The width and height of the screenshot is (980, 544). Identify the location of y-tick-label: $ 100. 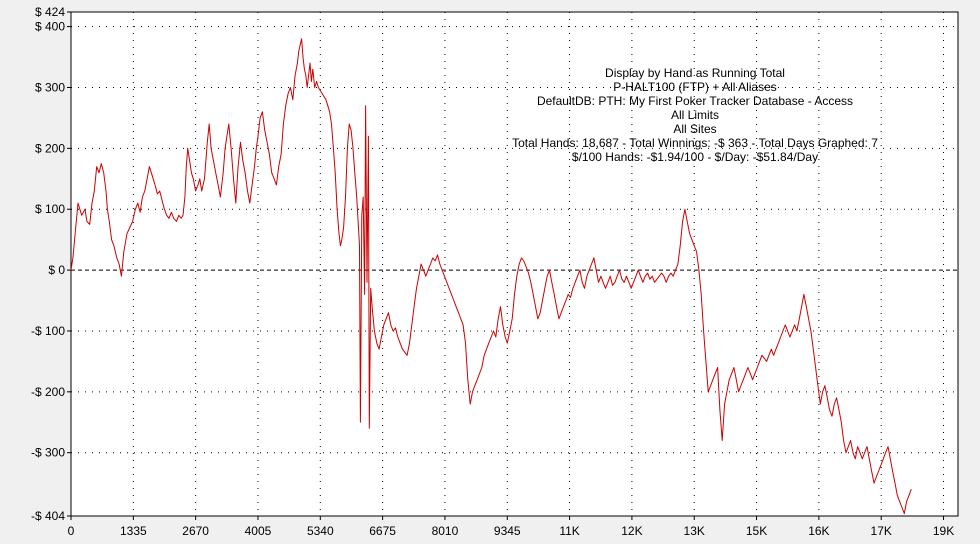
(50, 209).